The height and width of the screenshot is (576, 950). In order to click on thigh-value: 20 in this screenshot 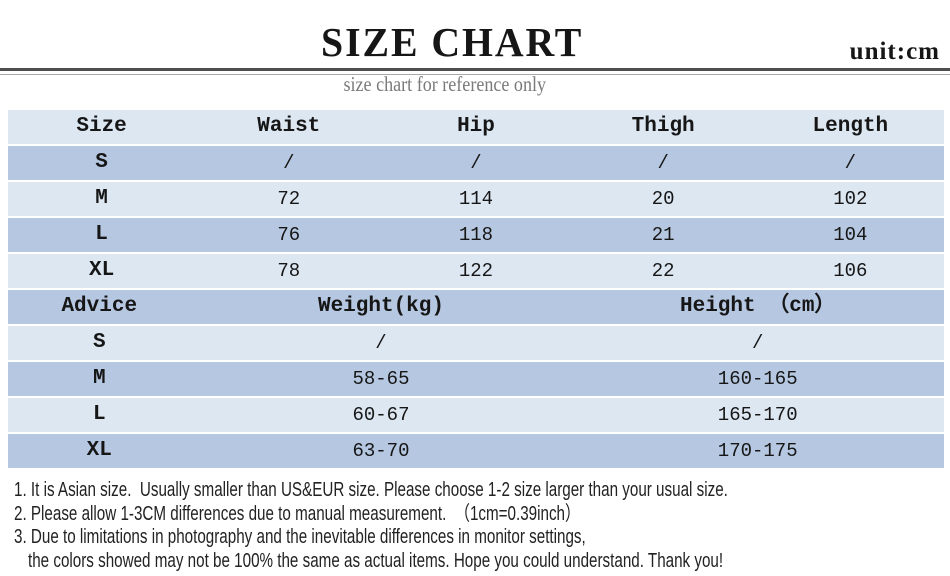, I will do `click(663, 199)`.